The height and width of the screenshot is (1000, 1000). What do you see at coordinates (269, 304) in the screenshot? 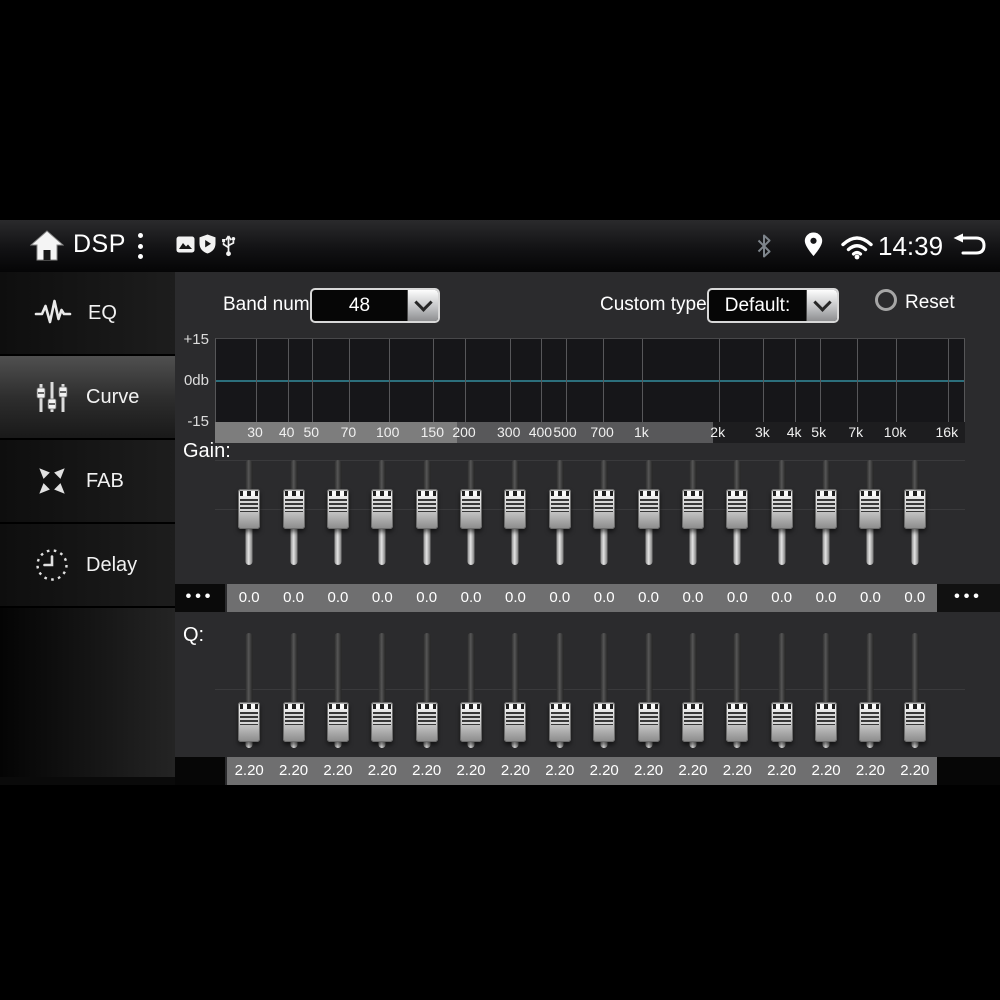
I see `band-num-label: Band num:` at bounding box center [269, 304].